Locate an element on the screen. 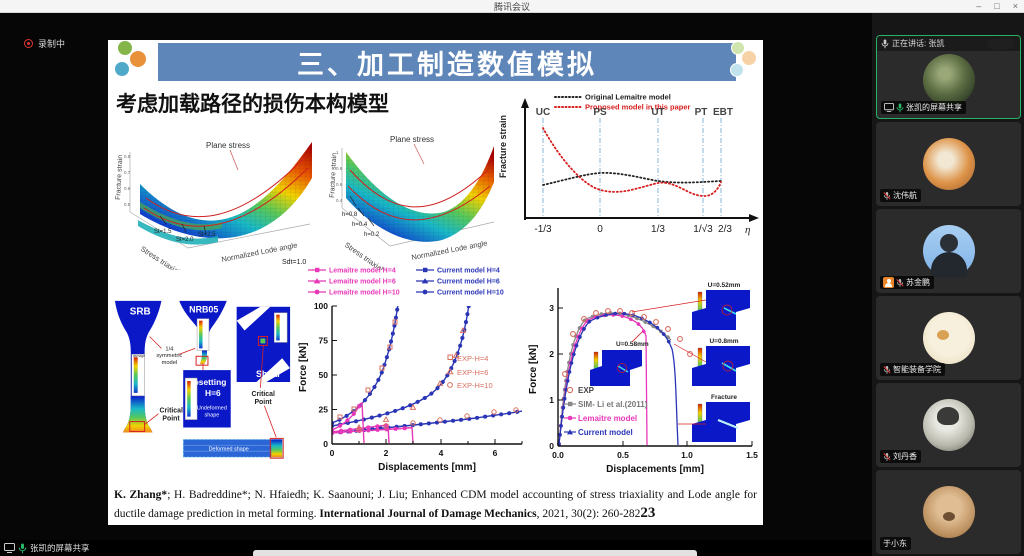  participant-name-tag: 沈伟航 is located at coordinates (900, 195).